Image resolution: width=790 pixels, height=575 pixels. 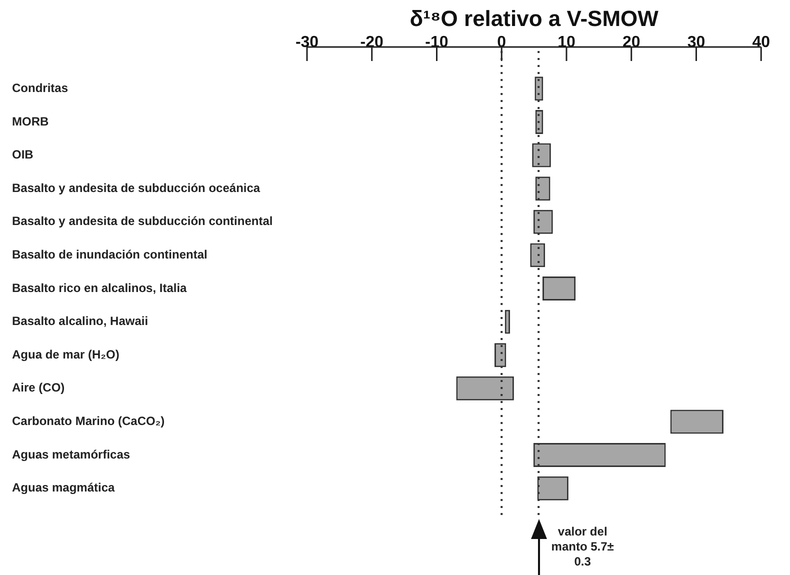 What do you see at coordinates (40, 87) in the screenshot?
I see `y-tick-label: Condritas` at bounding box center [40, 87].